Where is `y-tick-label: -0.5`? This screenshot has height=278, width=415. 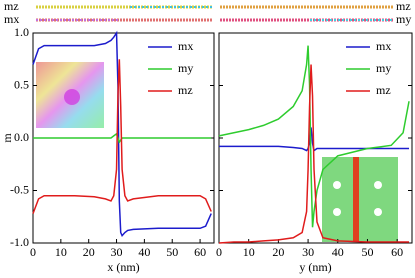
y-tick-label: -0.5 is located at coordinates (19, 189).